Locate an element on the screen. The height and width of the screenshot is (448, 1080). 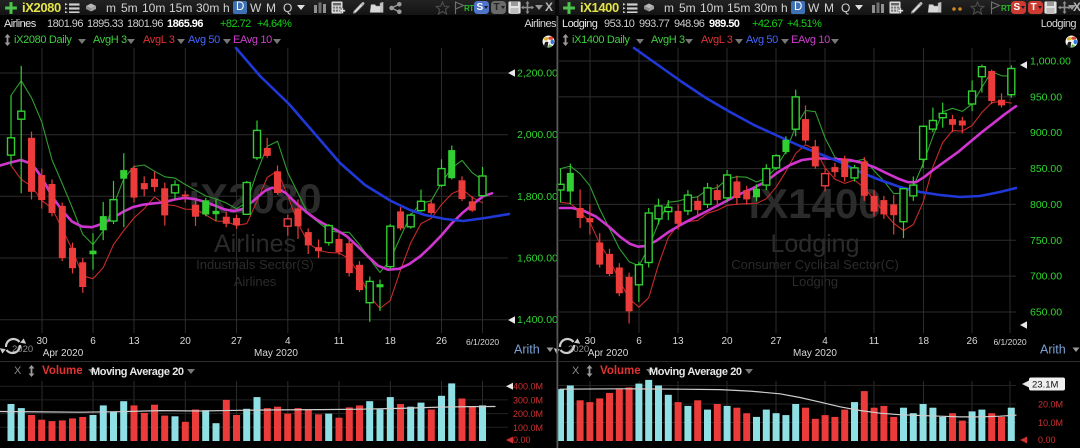
svg-text: 2,000.00 is located at coordinates (537, 135).